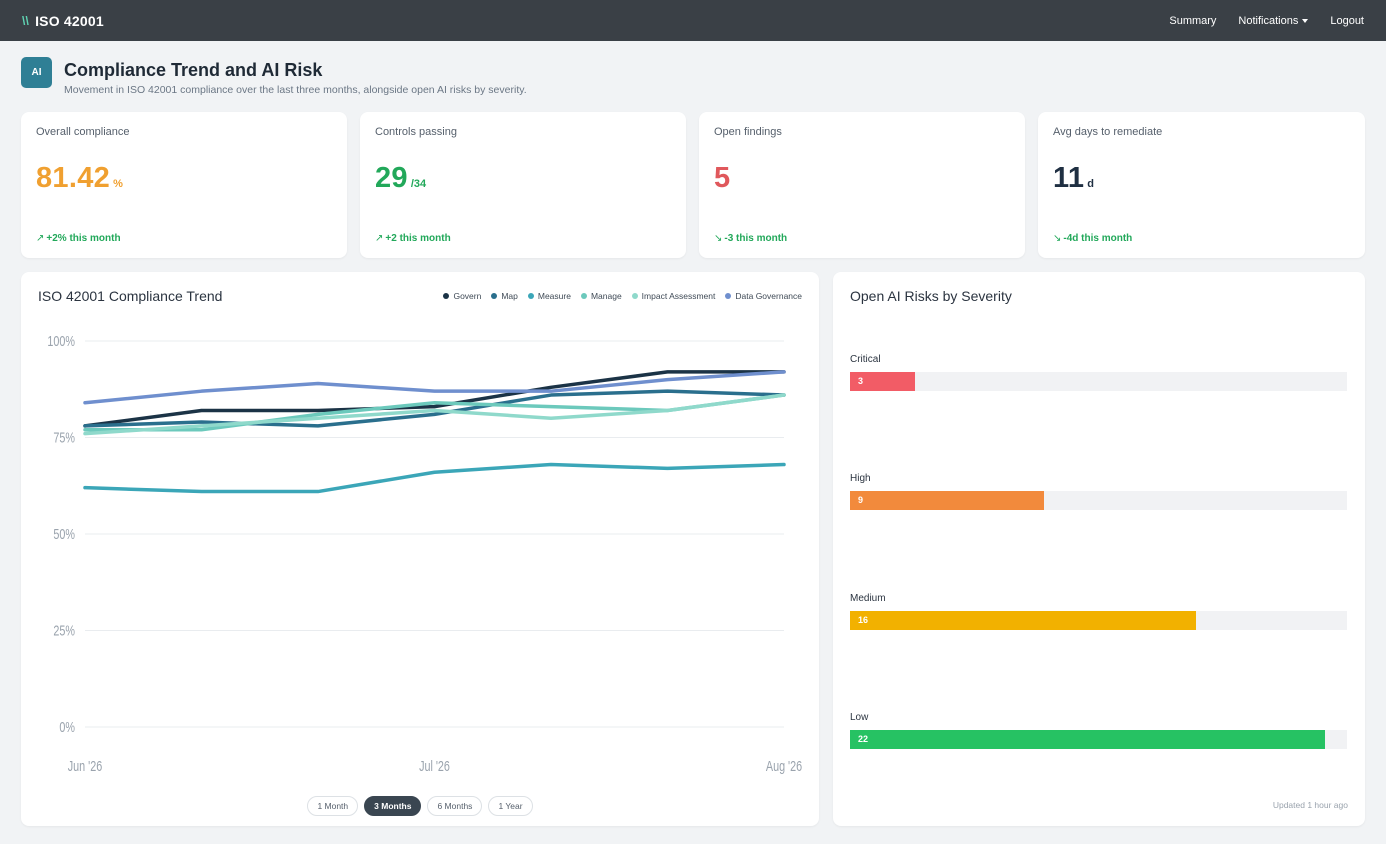  I want to click on nav-notifications-label: Notifications, so click(1268, 20).